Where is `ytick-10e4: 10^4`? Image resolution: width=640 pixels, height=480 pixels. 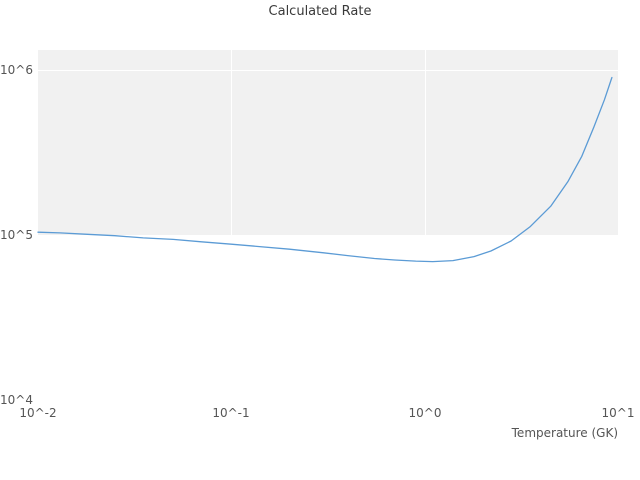 ytick-10e4: 10^4 is located at coordinates (16, 400).